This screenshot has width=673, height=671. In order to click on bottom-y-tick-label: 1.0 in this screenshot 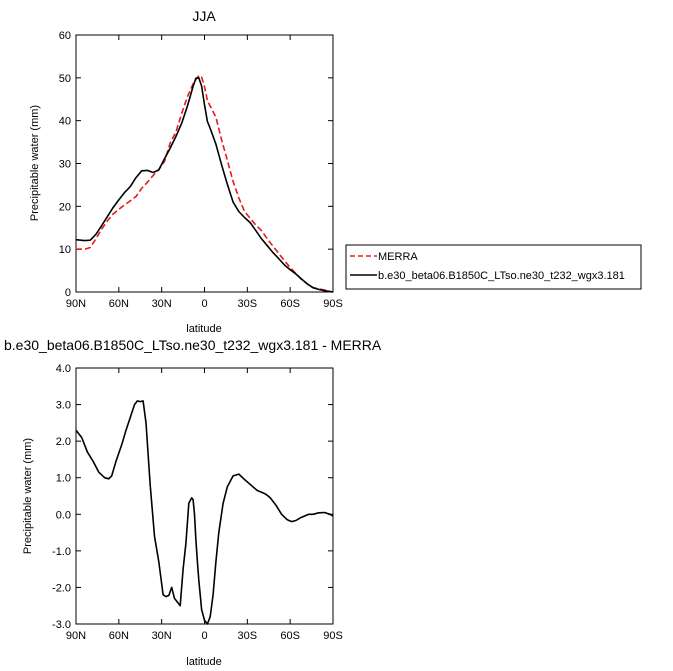, I will do `click(63, 479)`.